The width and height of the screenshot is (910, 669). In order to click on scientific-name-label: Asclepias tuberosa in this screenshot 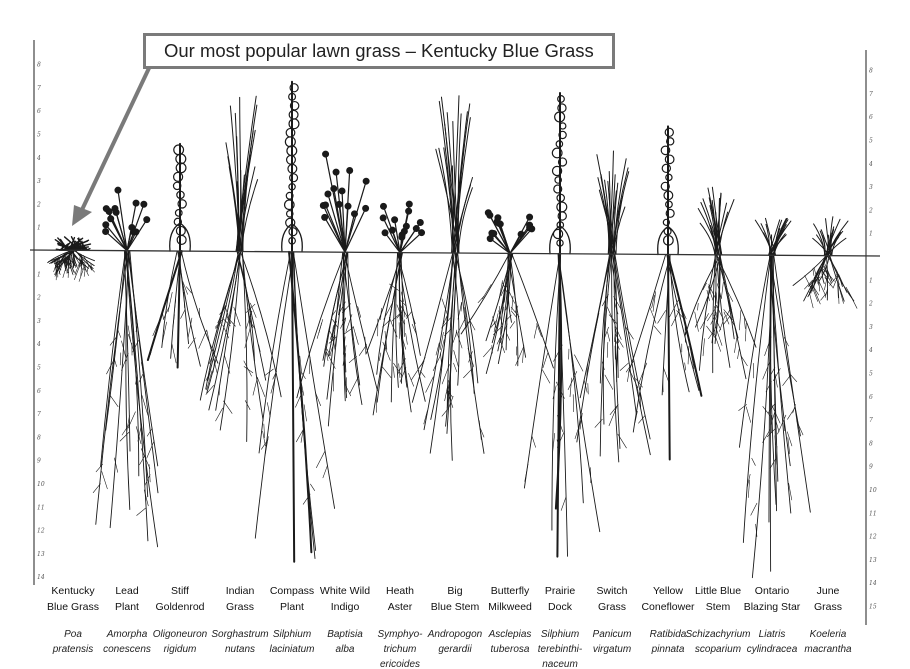, I will do `click(510, 642)`.